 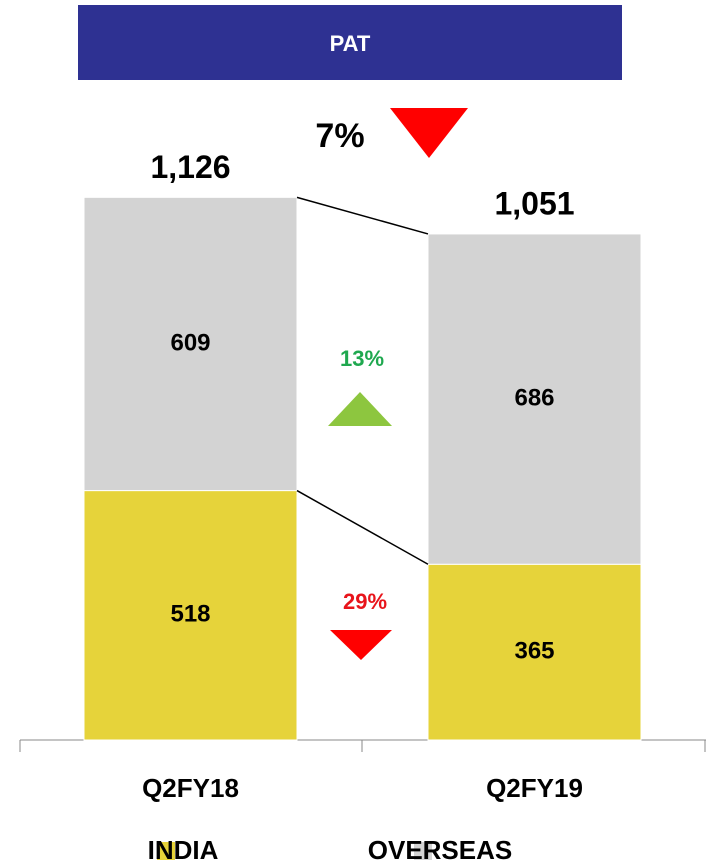 I want to click on x-tick-label: Q2FY19, so click(x=534, y=788).